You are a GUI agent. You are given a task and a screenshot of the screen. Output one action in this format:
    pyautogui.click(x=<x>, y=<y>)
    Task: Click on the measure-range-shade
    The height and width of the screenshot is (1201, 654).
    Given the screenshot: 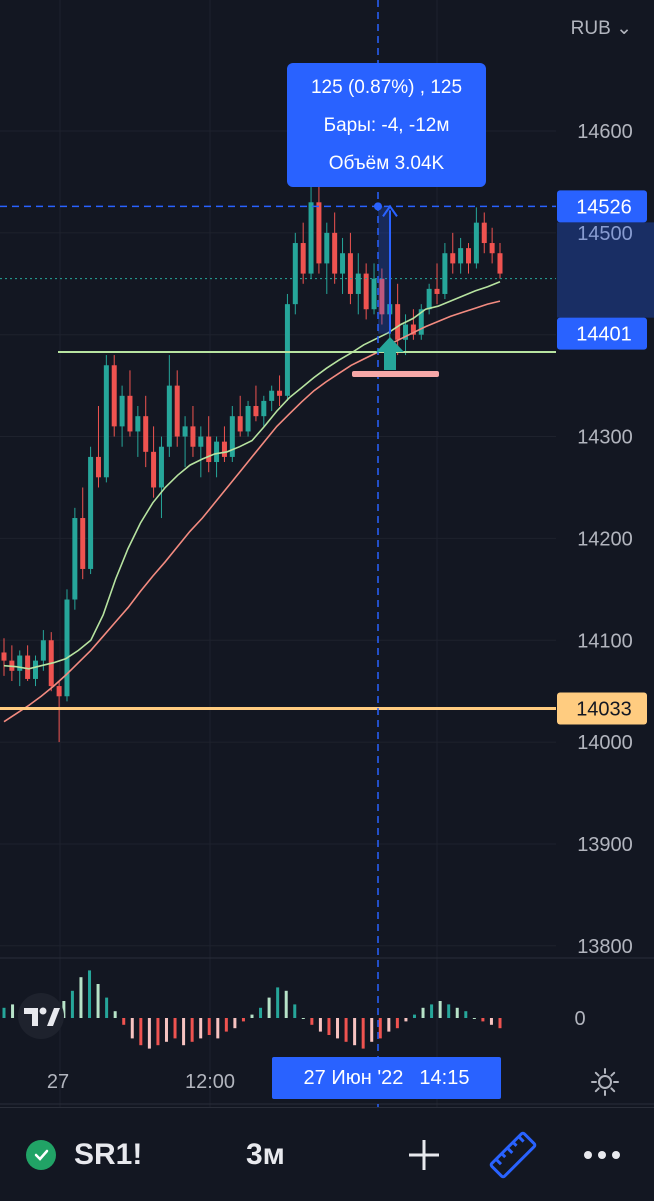 What is the action you would take?
    pyautogui.click(x=605, y=270)
    